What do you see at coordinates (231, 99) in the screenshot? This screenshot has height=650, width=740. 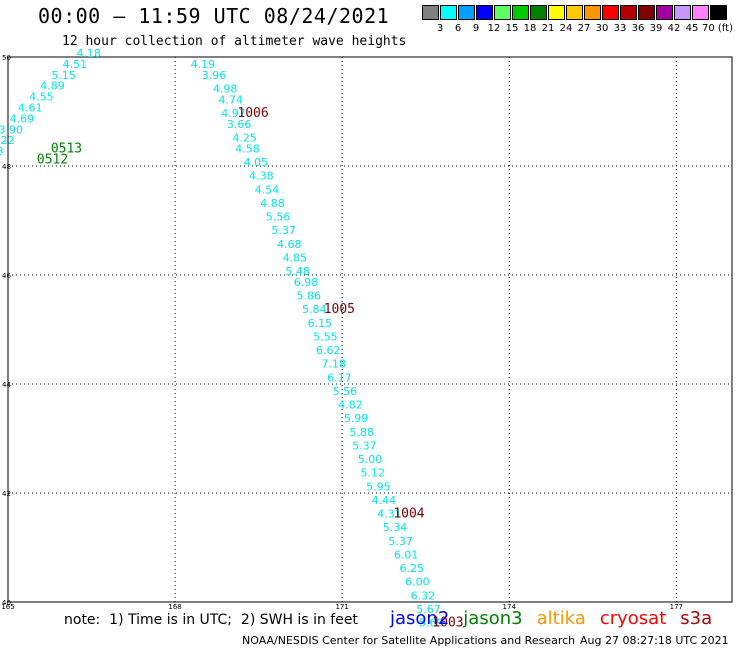 I see `wave-height-label: 4.74` at bounding box center [231, 99].